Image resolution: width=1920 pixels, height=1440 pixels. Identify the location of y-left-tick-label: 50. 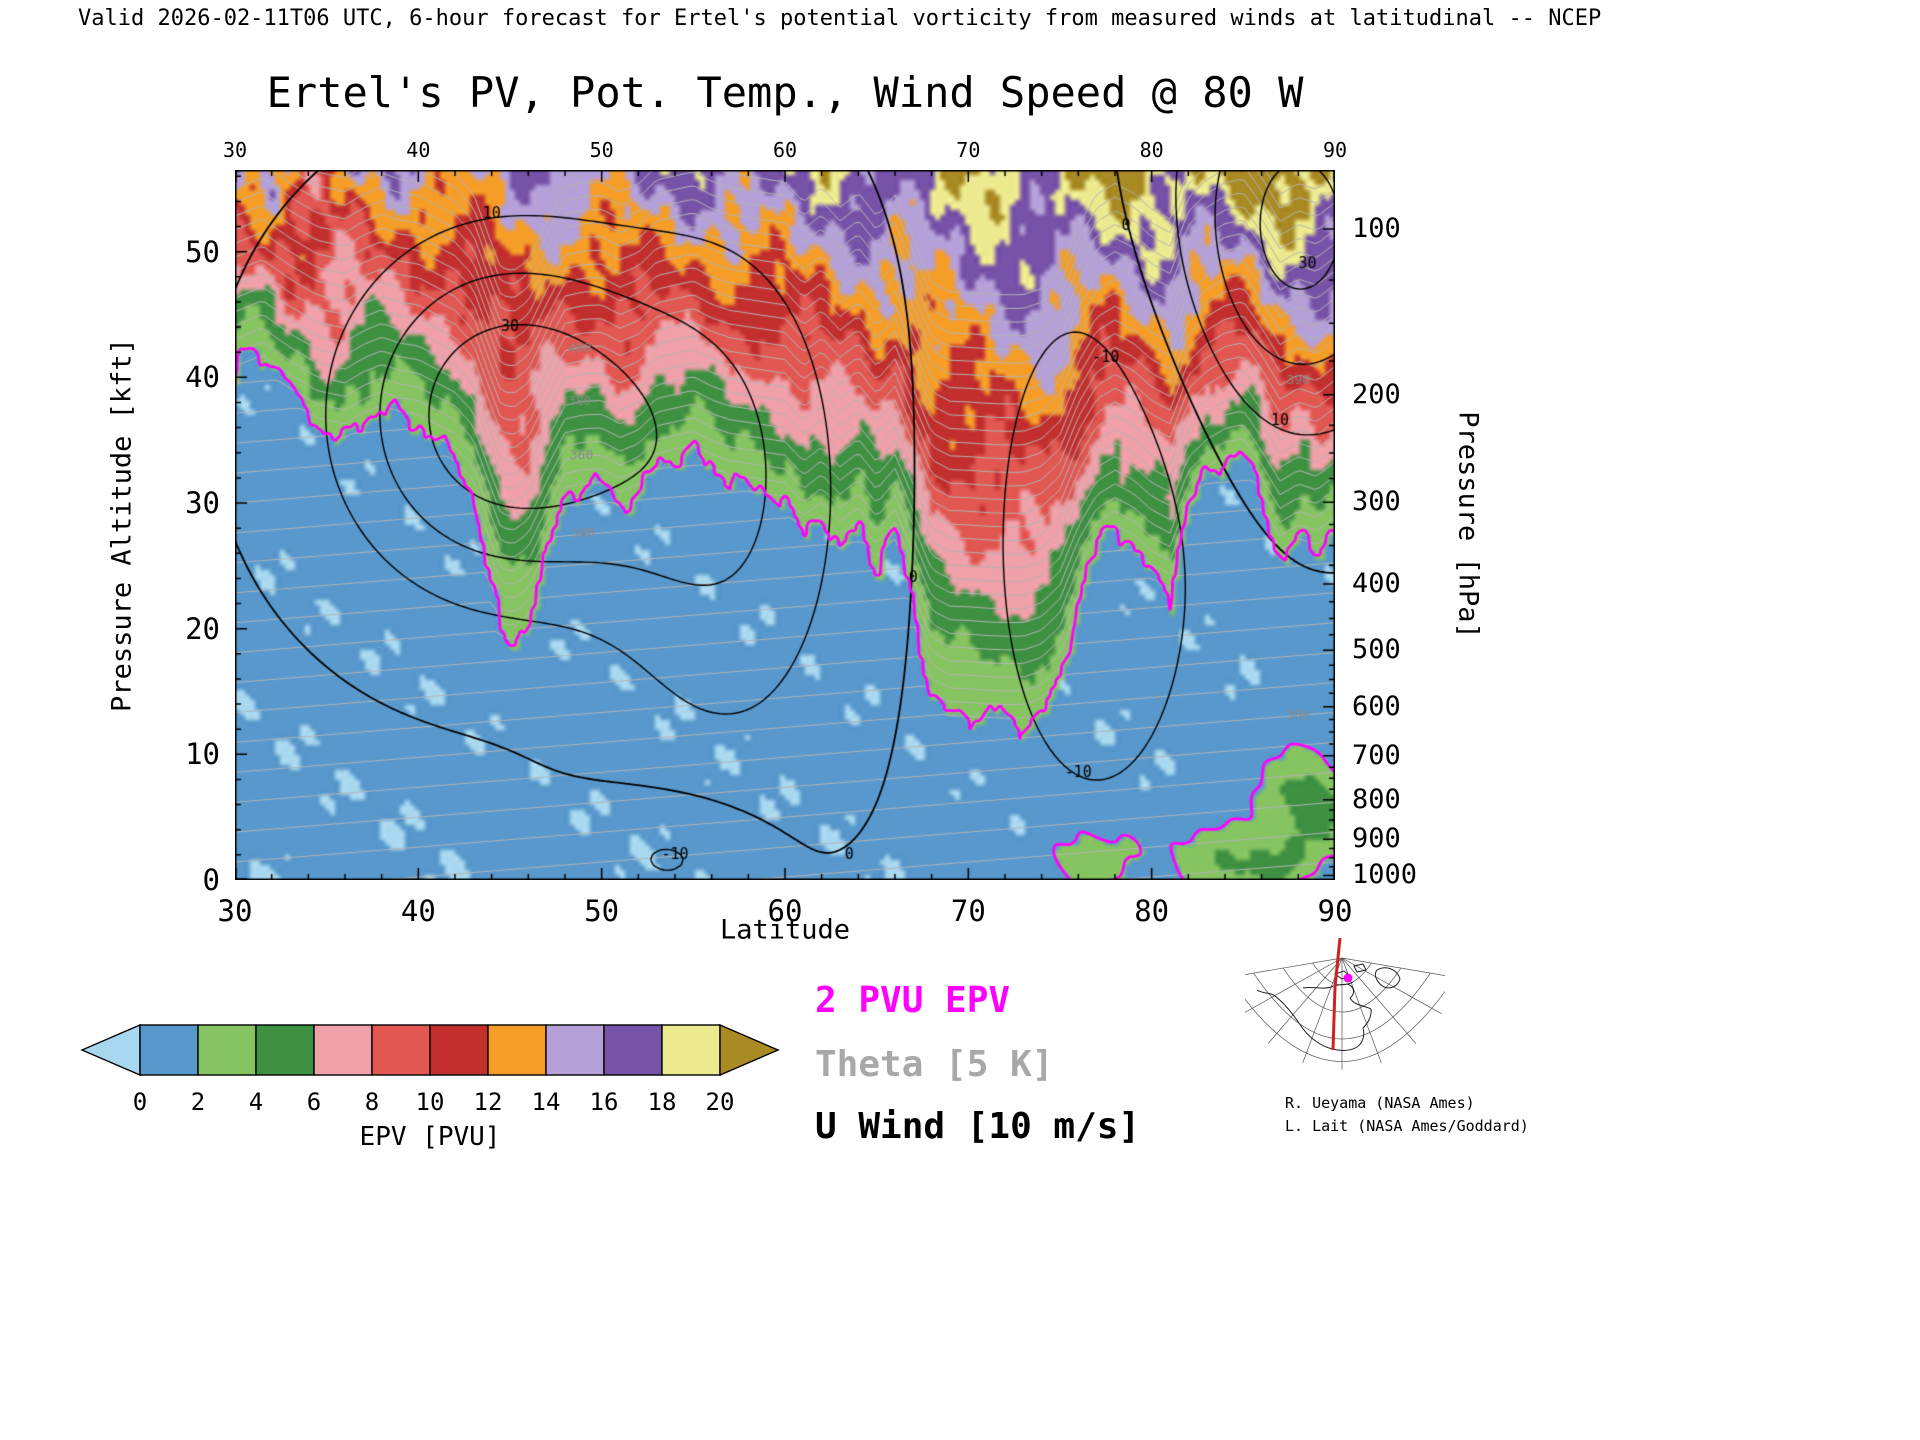
(202, 251).